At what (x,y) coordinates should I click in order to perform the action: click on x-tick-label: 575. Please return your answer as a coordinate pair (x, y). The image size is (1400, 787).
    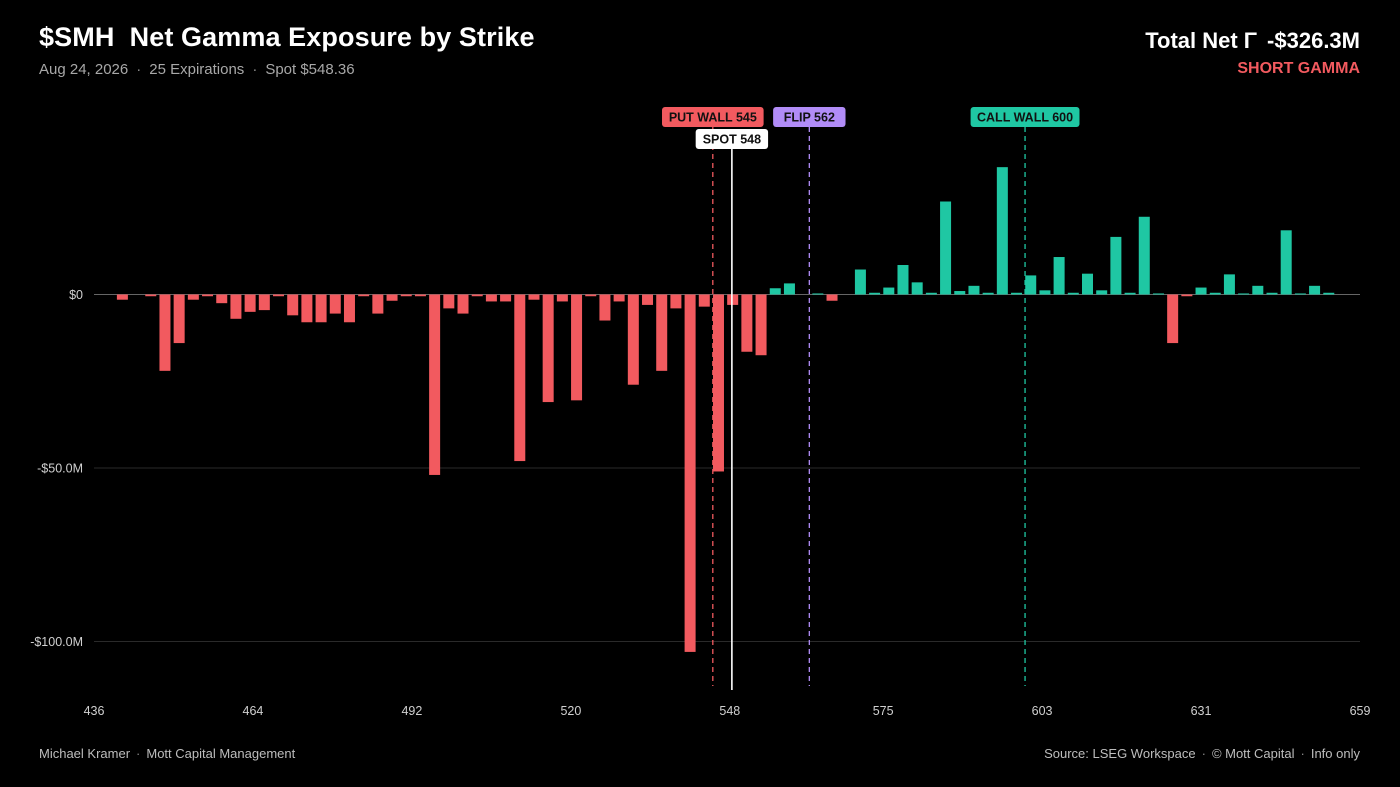
    Looking at the image, I should click on (883, 711).